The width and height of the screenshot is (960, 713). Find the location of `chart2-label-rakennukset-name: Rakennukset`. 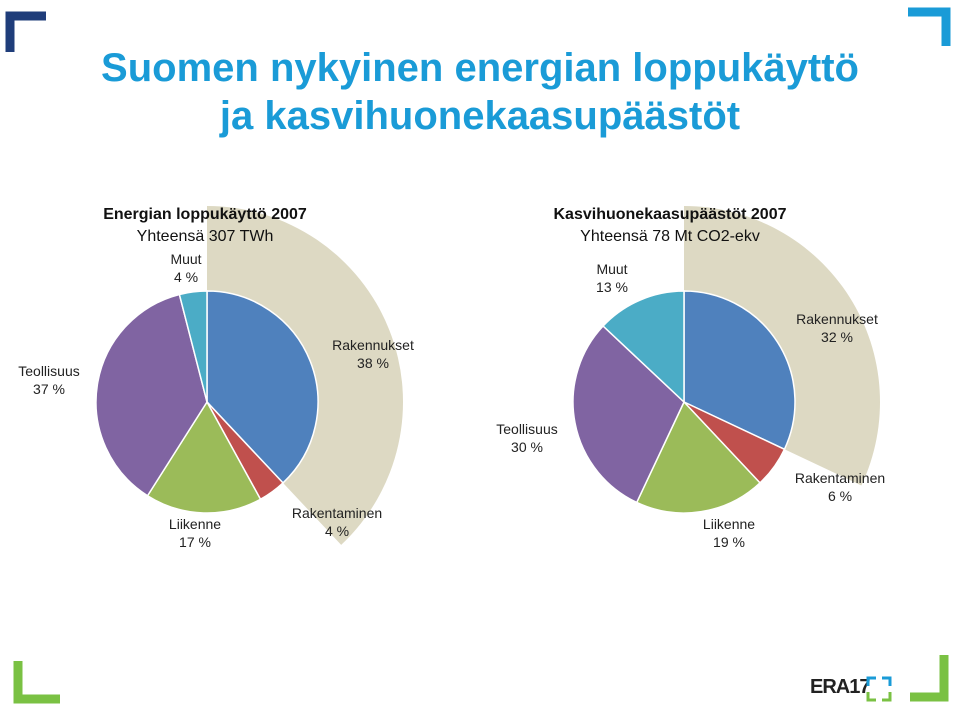

chart2-label-rakennukset-name: Rakennukset is located at coordinates (837, 319).